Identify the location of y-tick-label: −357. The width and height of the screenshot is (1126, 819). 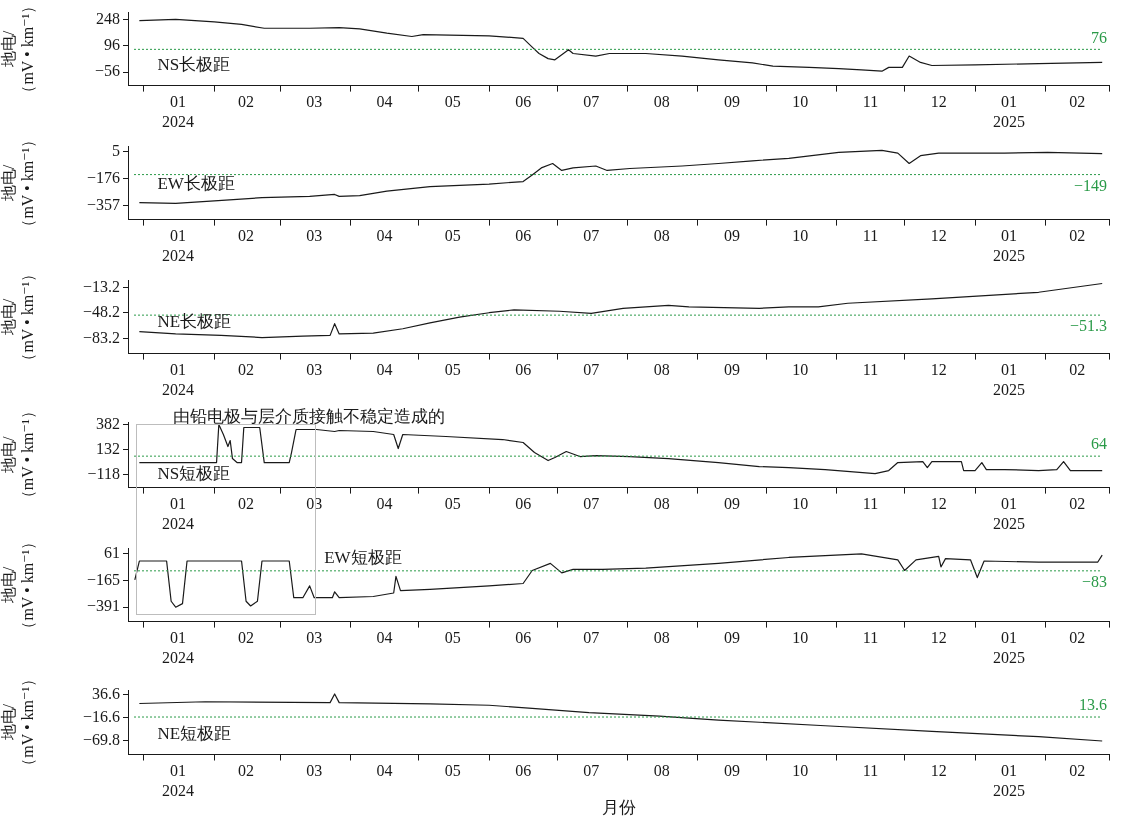
(103, 204).